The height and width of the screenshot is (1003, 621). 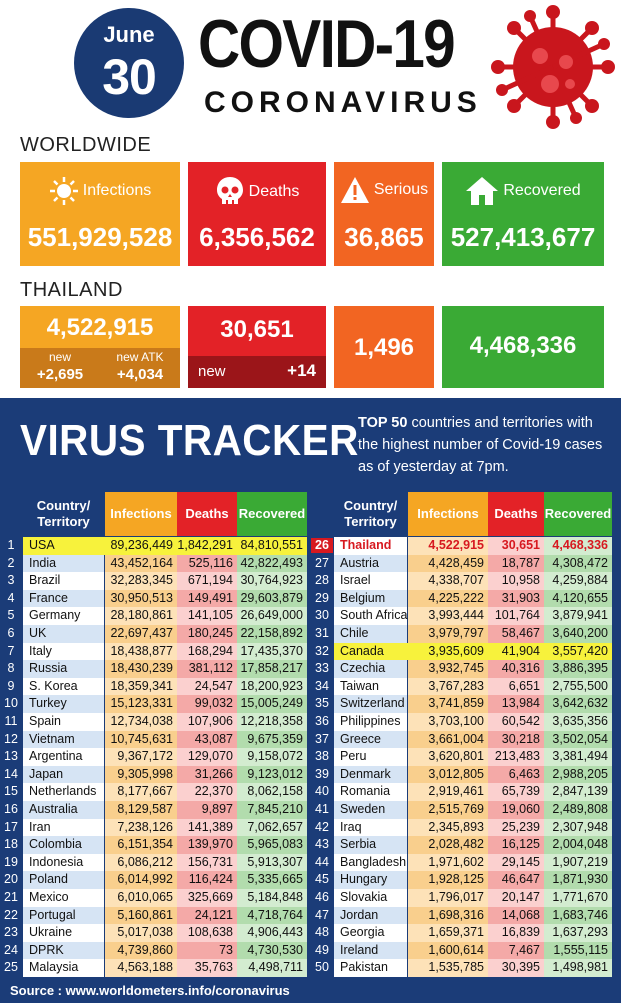 I want to click on row-rank: 49, so click(x=322, y=949).